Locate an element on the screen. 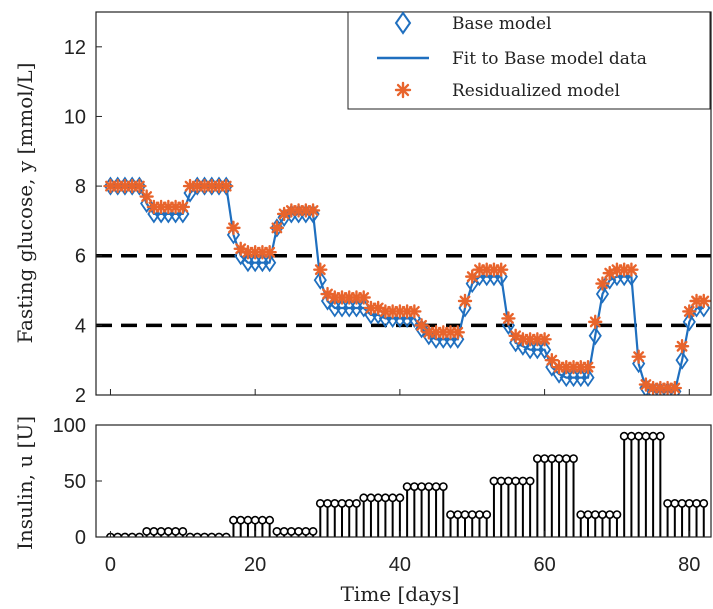 This screenshot has height=609, width=713. glucose-y-axis-label: Fasting glucose, y [mmol/L] is located at coordinates (25, 203).